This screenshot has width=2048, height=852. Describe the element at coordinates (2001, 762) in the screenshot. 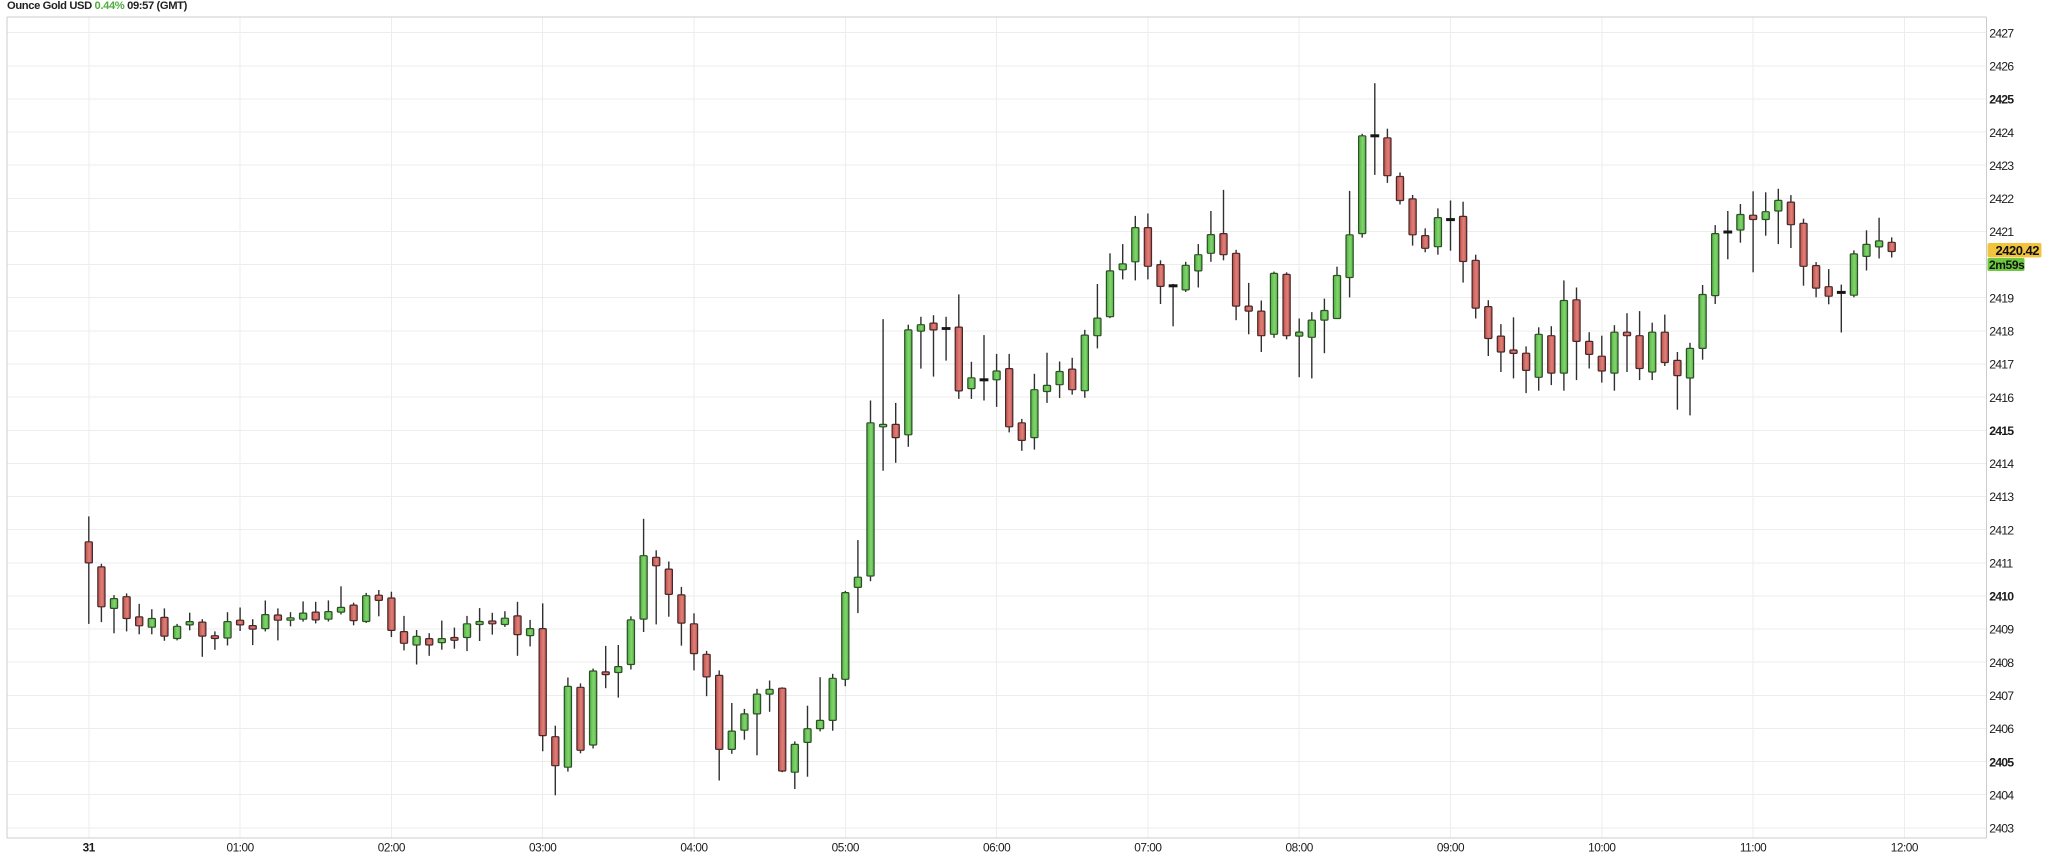

I see `svg-text: 2405` at that location.